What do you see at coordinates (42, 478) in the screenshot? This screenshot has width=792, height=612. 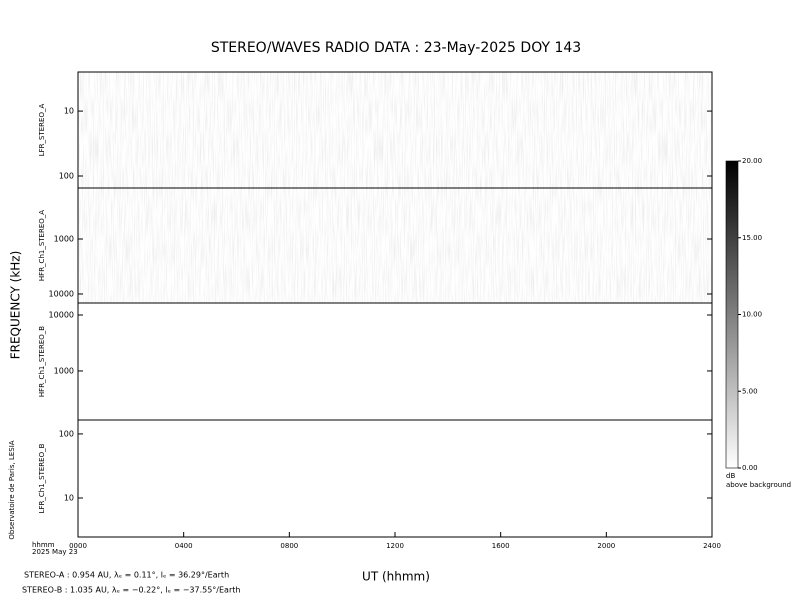 I see `panel-label: LFR_Ch1_STEREO_B` at bounding box center [42, 478].